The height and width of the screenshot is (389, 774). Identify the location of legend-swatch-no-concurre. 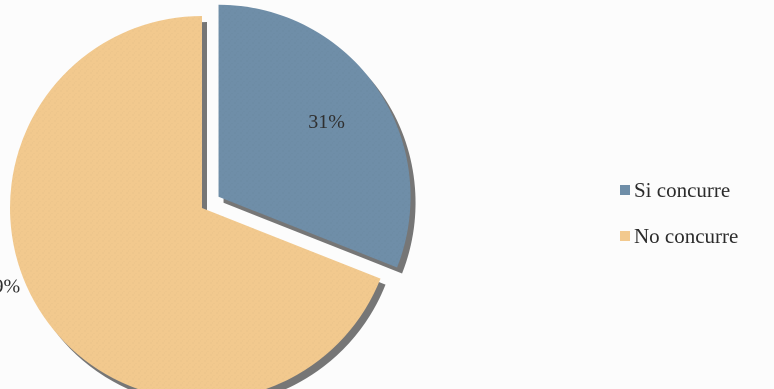
(625, 236).